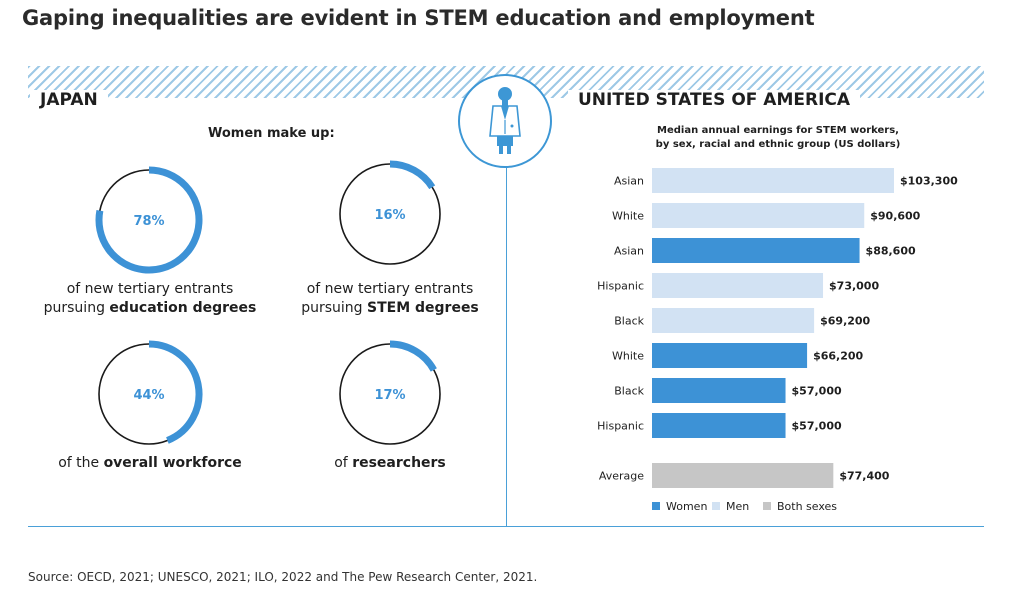 This screenshot has height=602, width=1024. What do you see at coordinates (271, 133) in the screenshot?
I see `japan-heading: Women make up:` at bounding box center [271, 133].